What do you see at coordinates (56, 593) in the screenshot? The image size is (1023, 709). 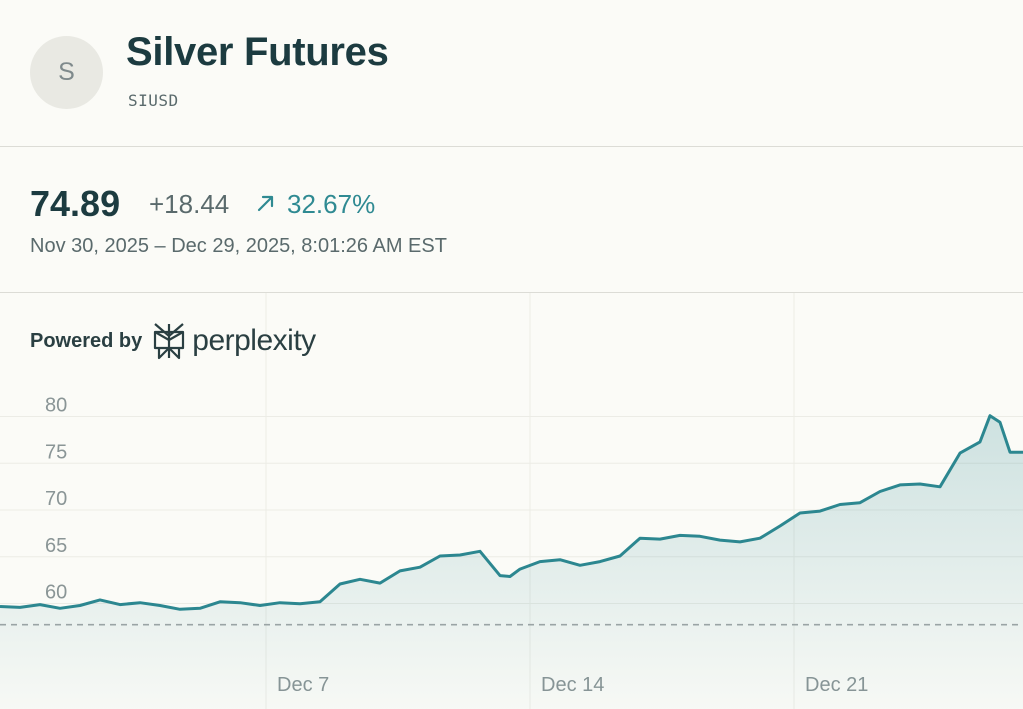 I see `y-tick-label: 60` at bounding box center [56, 593].